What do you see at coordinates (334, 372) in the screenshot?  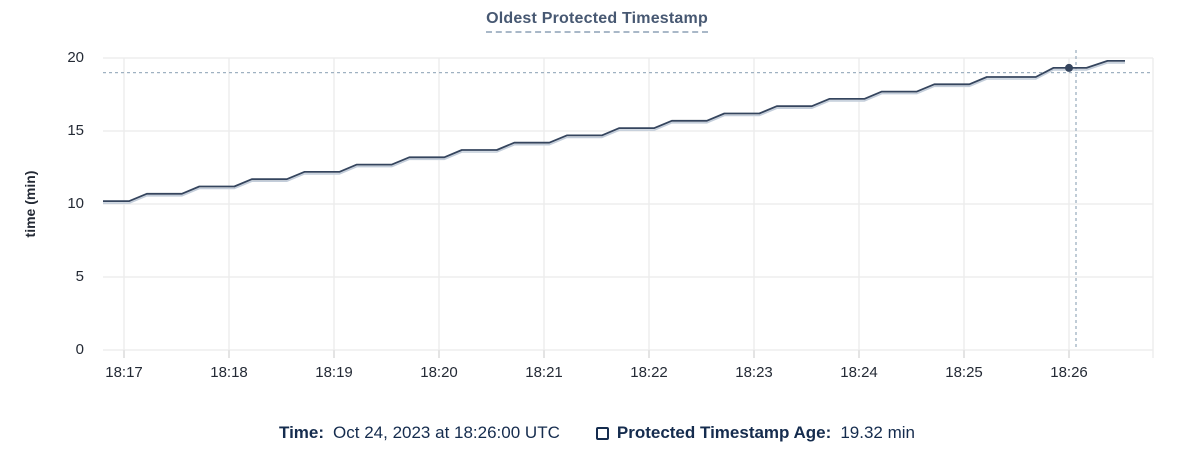 I see `x-tick-label: 18:19` at bounding box center [334, 372].